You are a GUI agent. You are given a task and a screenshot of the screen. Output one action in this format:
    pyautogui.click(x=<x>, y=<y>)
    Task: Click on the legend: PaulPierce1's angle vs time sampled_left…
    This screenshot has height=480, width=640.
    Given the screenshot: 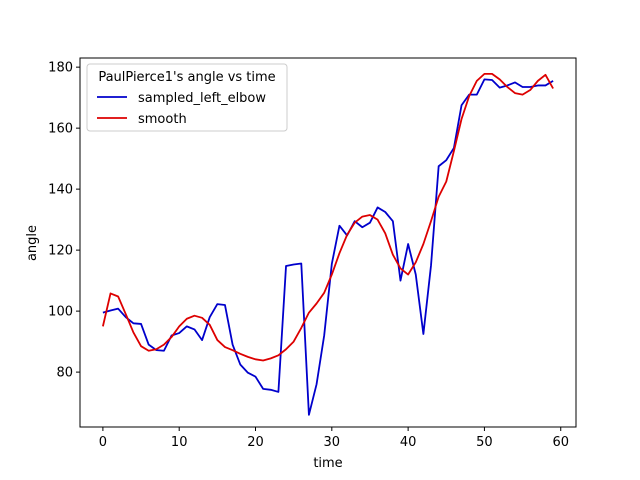 What is the action you would take?
    pyautogui.click(x=187, y=97)
    